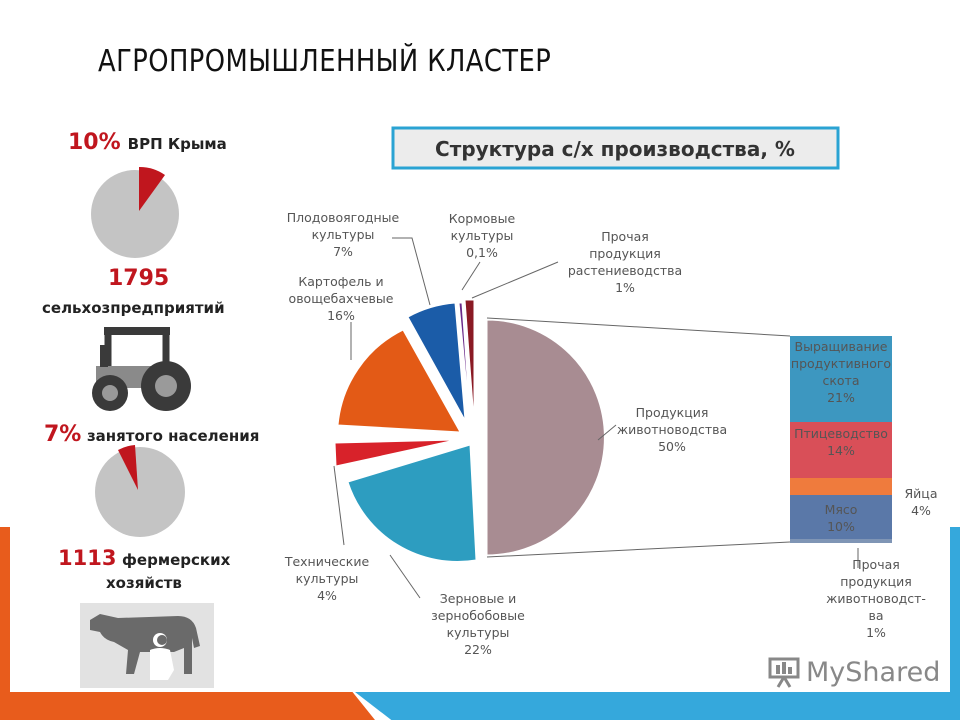  I want to click on label-ptic-value: 14%, so click(841, 450).